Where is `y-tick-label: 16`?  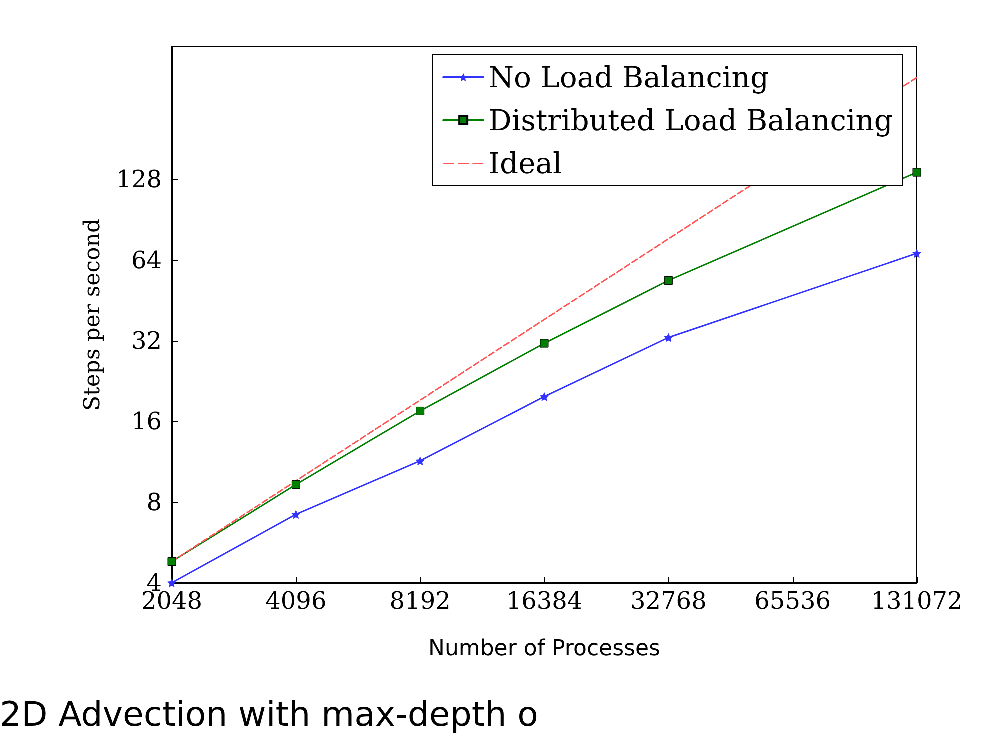
y-tick-label: 16 is located at coordinates (146, 422).